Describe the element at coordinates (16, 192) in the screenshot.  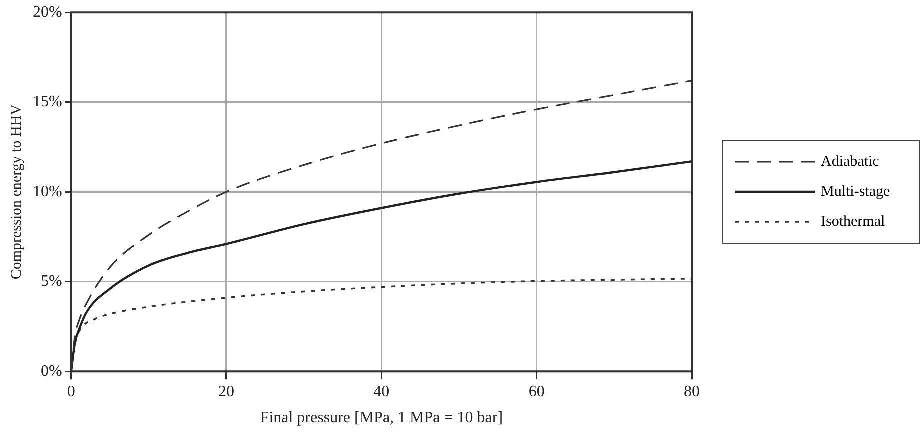
I see `y-axis-title: Compression energy to HHV` at that location.